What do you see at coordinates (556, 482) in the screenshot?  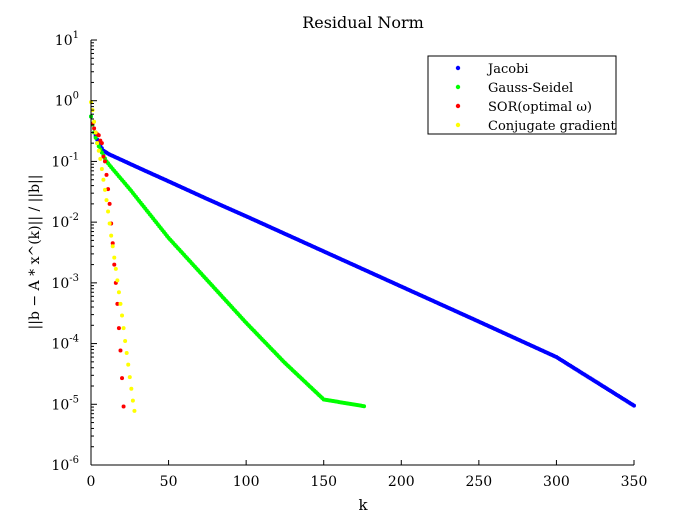 I see `x-tick-label: 300` at bounding box center [556, 482].